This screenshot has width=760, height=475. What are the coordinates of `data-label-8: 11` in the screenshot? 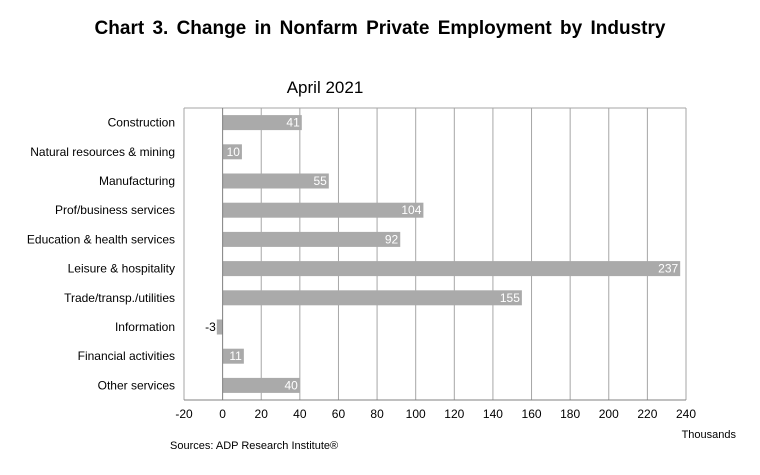 It's located at (235, 356).